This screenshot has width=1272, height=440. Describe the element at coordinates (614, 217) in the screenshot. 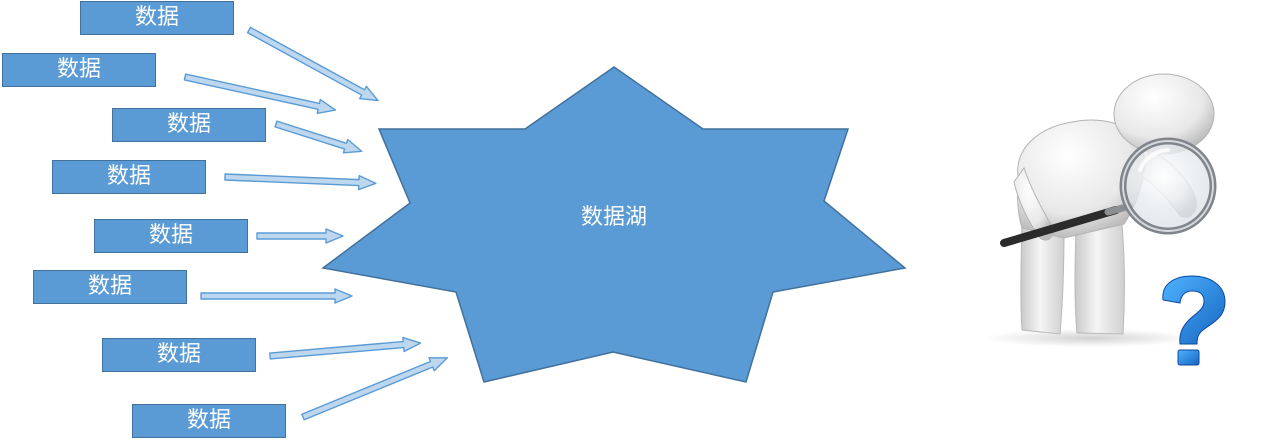

I see `data-lake-label: 数据湖` at that location.